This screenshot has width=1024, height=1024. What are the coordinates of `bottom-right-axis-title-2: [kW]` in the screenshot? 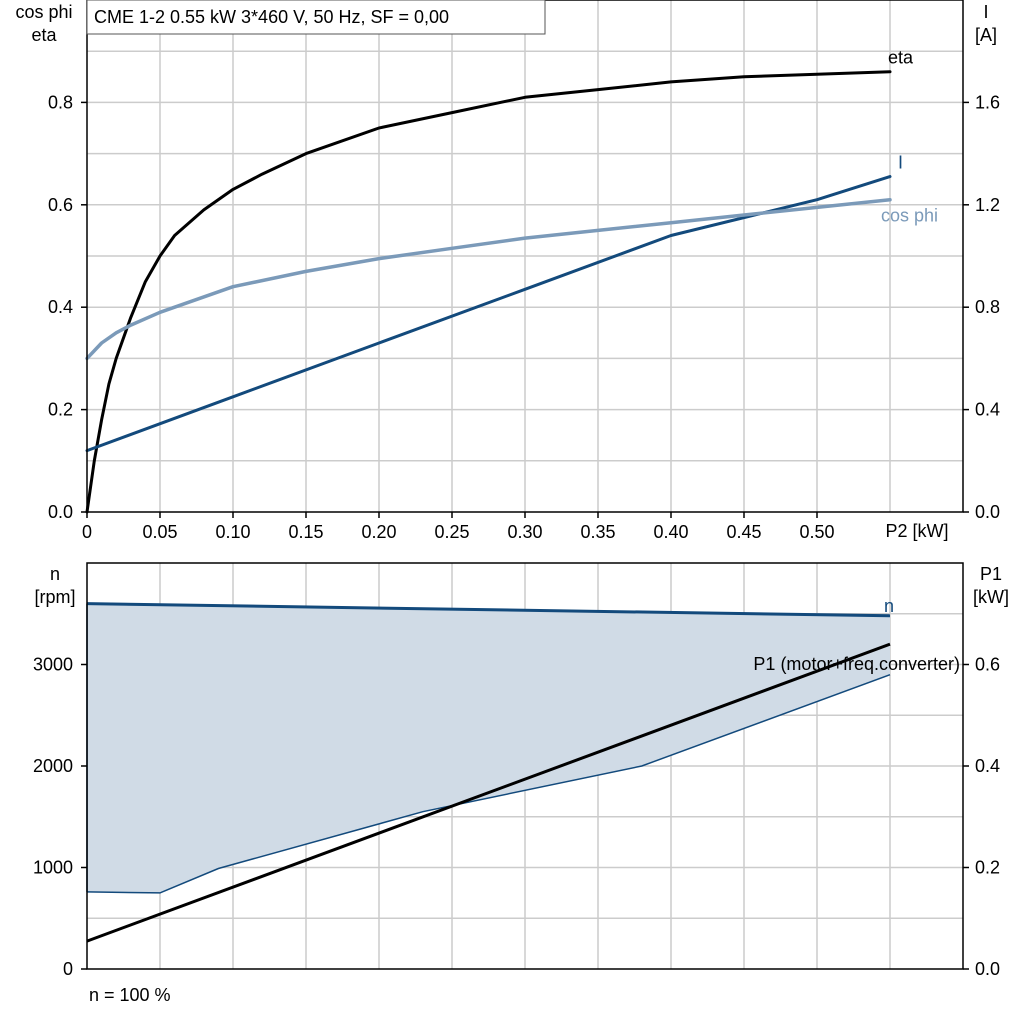 It's located at (991, 597).